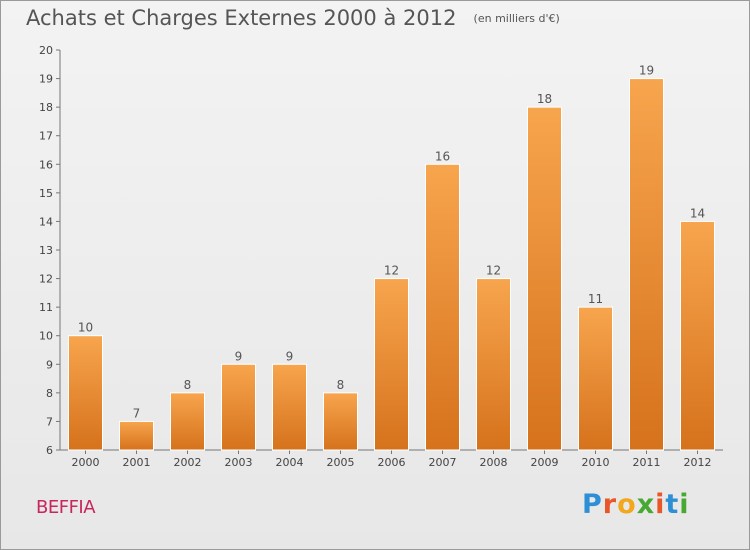 This screenshot has width=750, height=550. Describe the element at coordinates (646, 264) in the screenshot. I see `bar-2011` at that location.